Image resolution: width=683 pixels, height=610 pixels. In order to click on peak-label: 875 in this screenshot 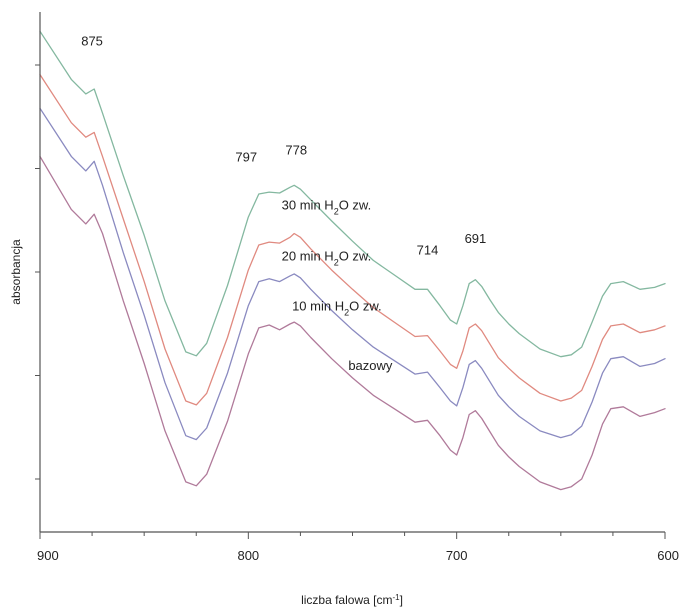, I will do `click(92, 41)`.